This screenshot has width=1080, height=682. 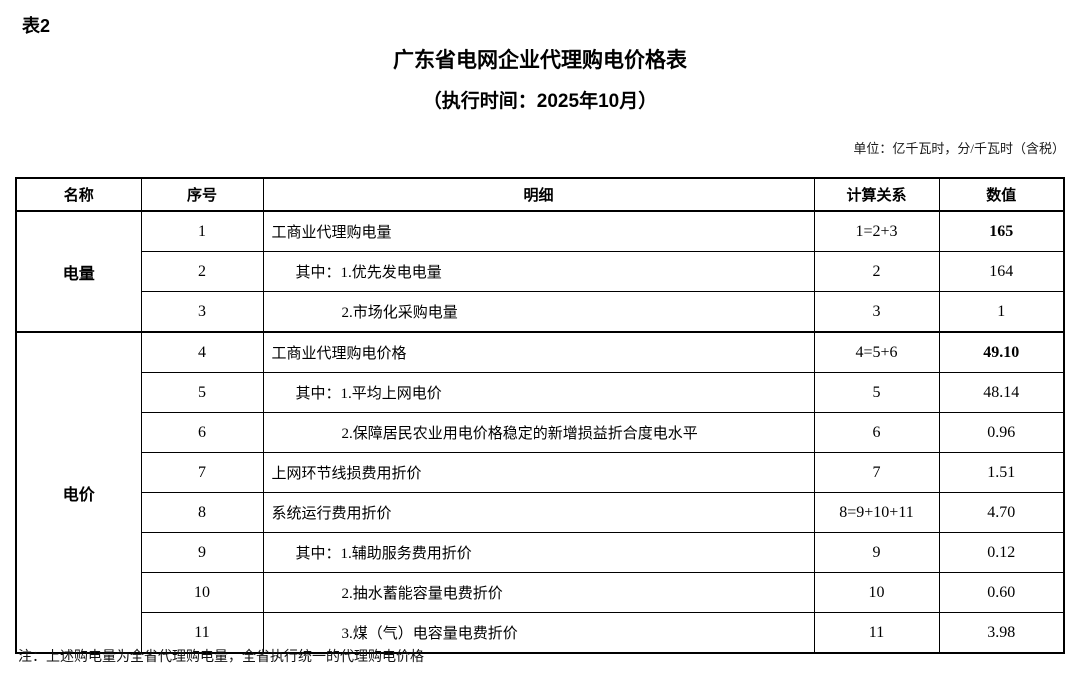 I want to click on group-label-electricity-volume: 电量, so click(x=78, y=271).